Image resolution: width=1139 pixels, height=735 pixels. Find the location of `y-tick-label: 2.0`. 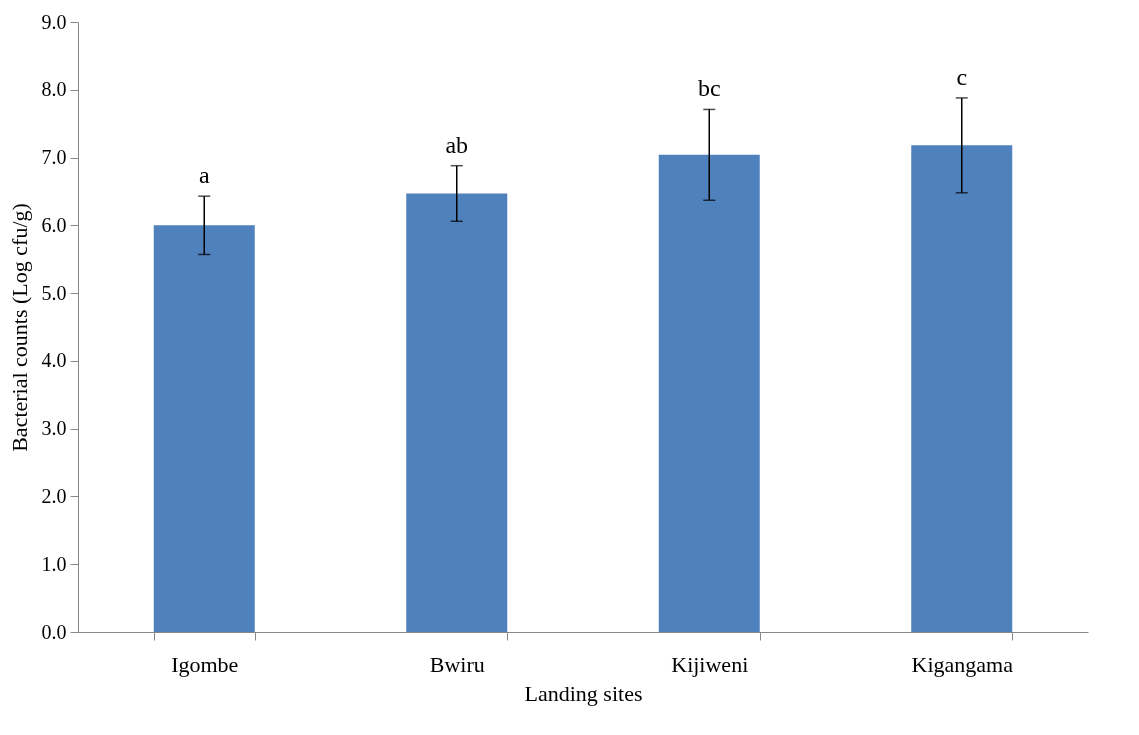

y-tick-label: 2.0 is located at coordinates (54, 495).